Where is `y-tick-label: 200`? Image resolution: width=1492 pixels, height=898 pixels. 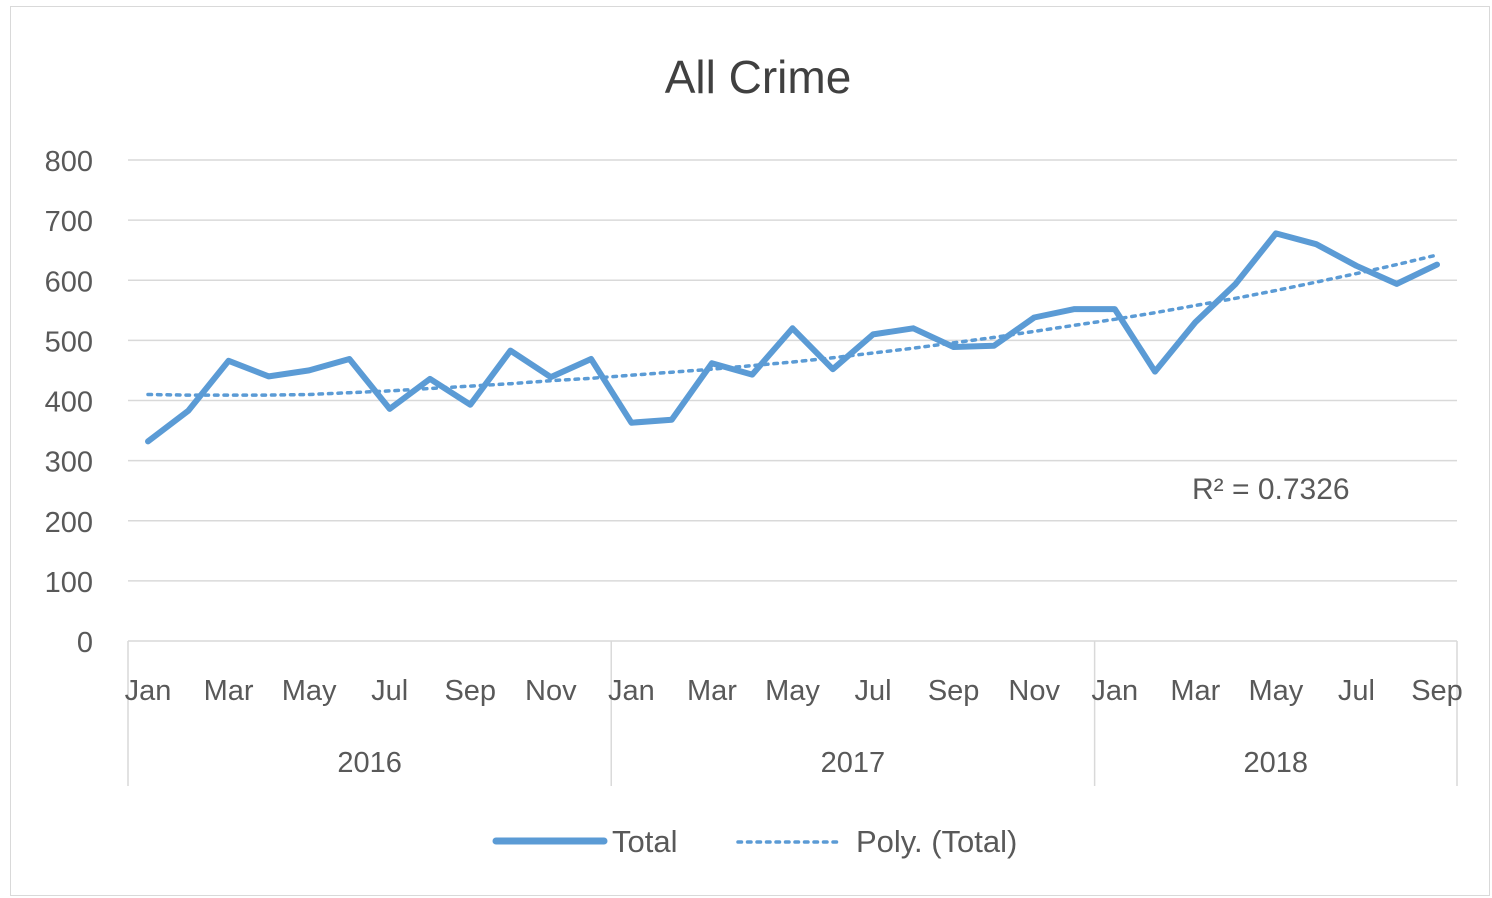 y-tick-label: 200 is located at coordinates (69, 523).